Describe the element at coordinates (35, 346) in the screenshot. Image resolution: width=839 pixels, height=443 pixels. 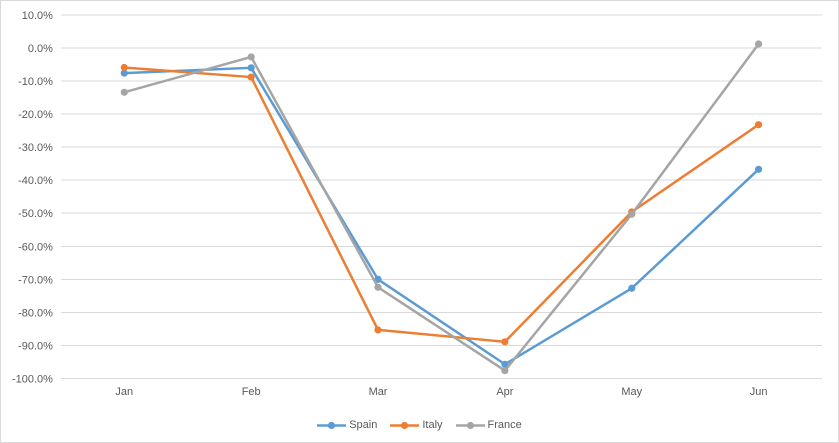
I see `y-tick-label: -90.0%` at that location.